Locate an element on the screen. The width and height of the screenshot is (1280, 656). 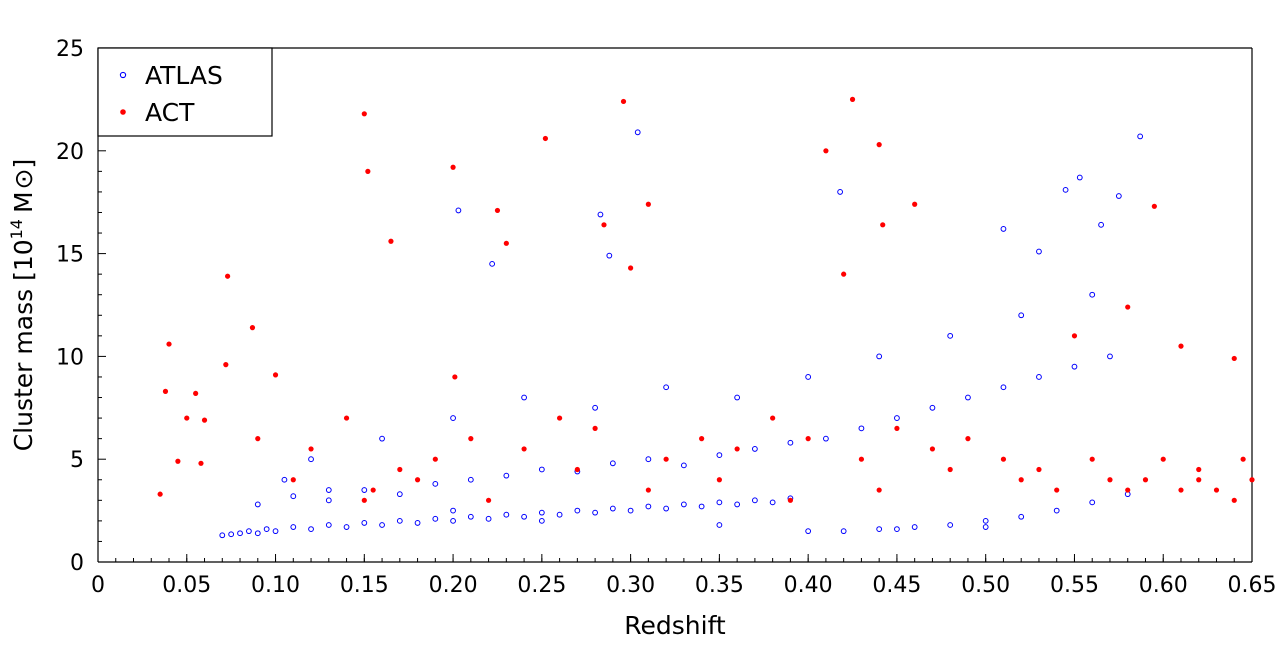
legend-item-act: ACT is located at coordinates (157, 112).